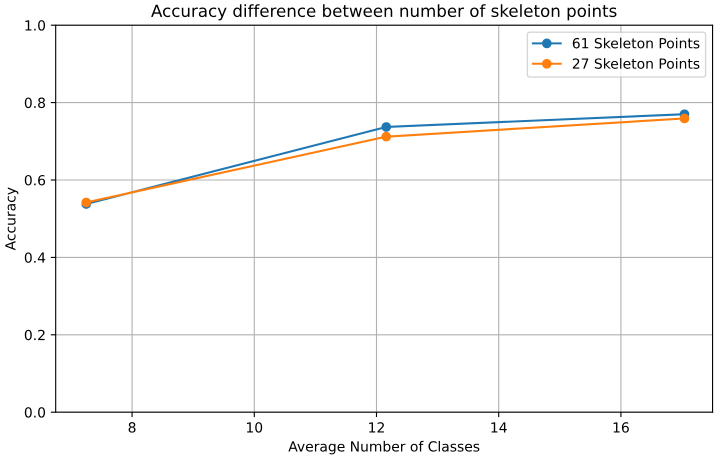  What do you see at coordinates (621, 427) in the screenshot?
I see `x-tick-label: 16` at bounding box center [621, 427].